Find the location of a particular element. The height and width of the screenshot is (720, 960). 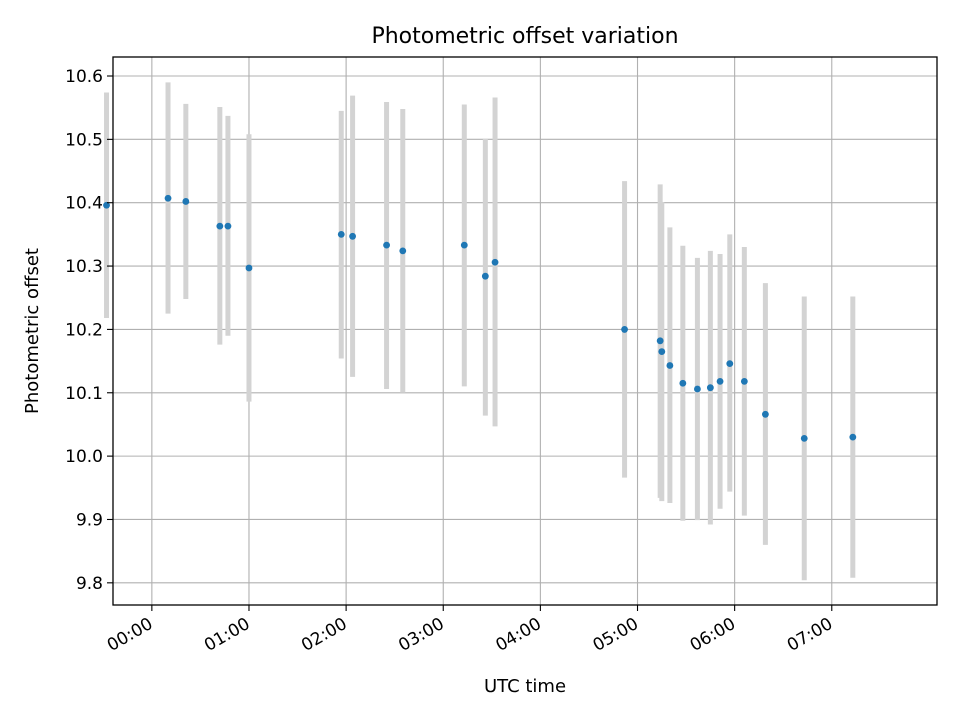

y-axis-label: Photometric offset is located at coordinates (32, 331).